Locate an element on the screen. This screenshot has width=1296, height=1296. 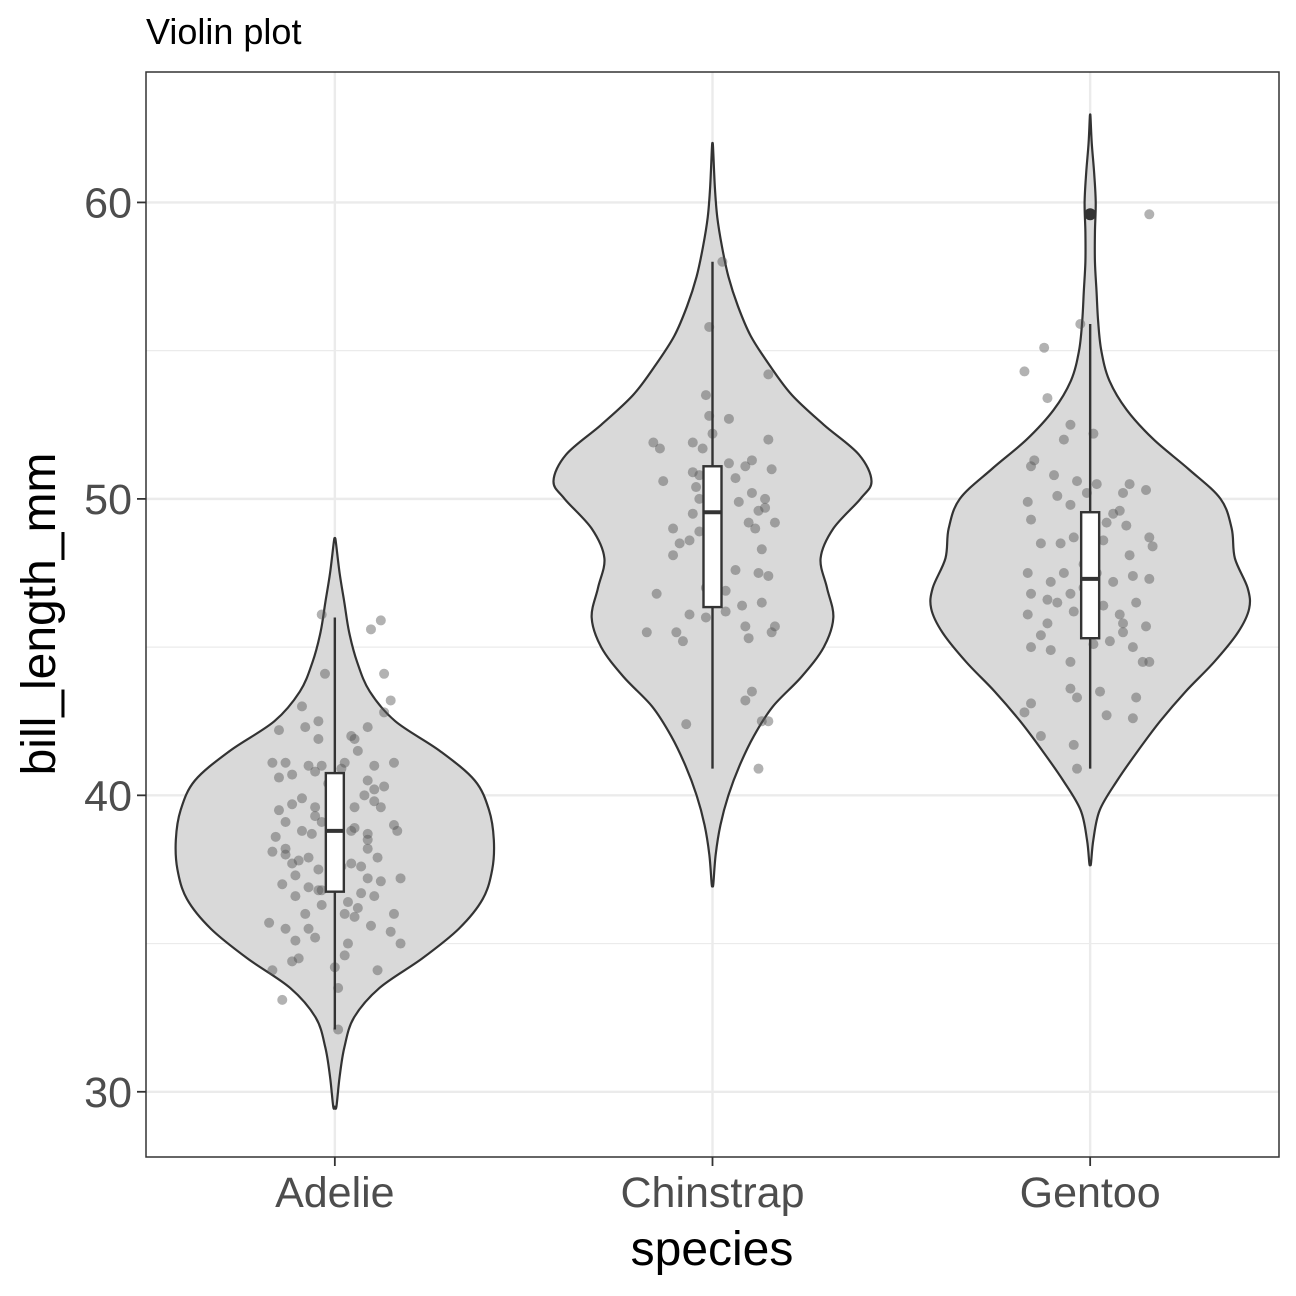
y-axis-title: bill_length_mm is located at coordinates (39, 614).